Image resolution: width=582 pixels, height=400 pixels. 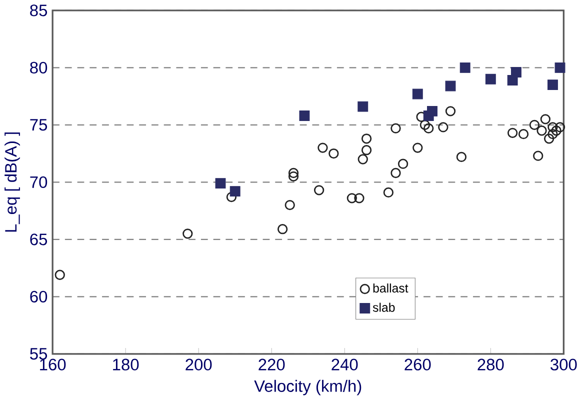 What do you see at coordinates (39, 10) in the screenshot?
I see `y-tick-label: 85` at bounding box center [39, 10].